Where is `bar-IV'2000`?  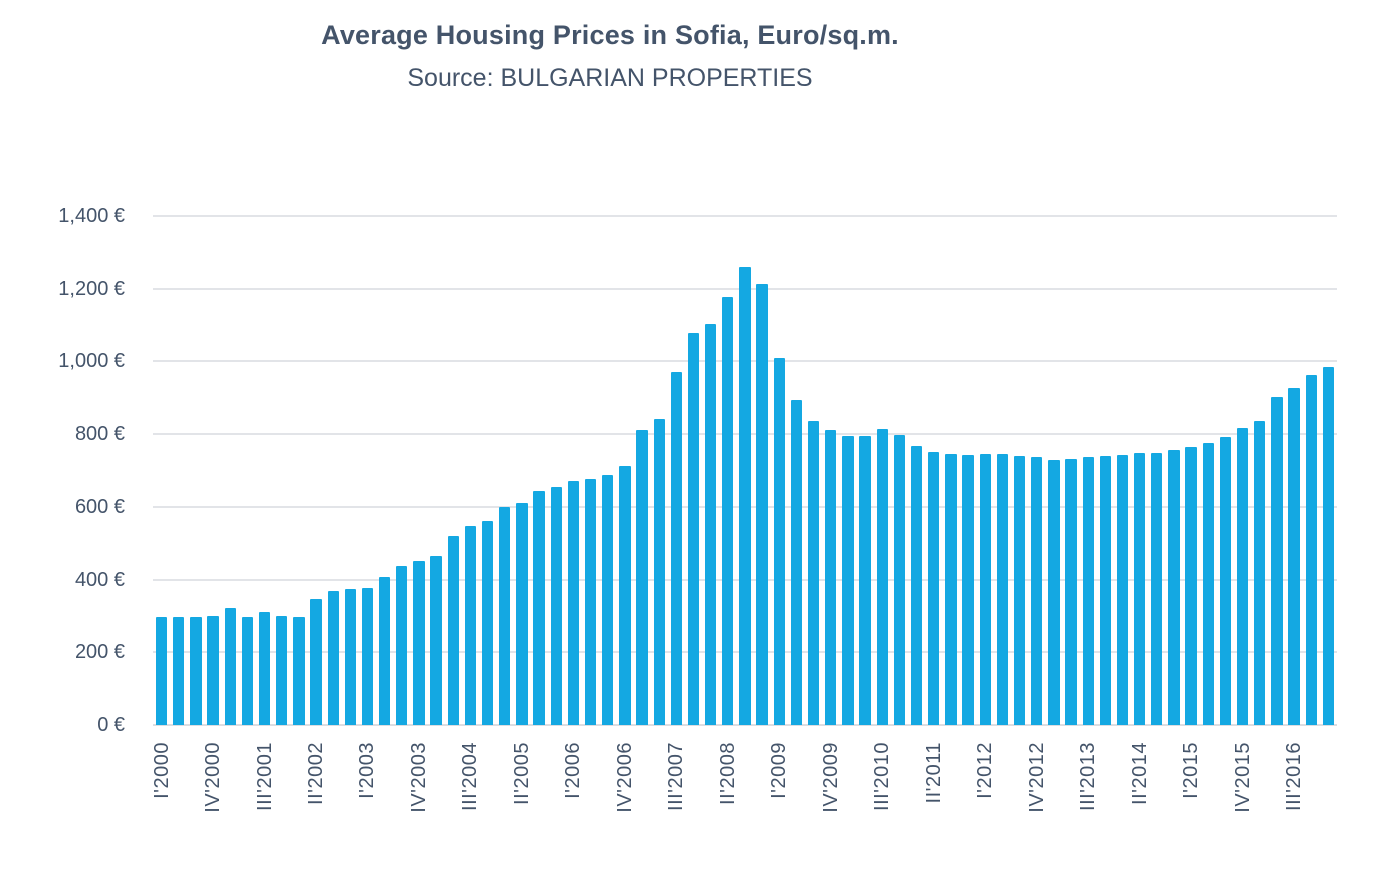 bar-IV'2000 is located at coordinates (213, 670).